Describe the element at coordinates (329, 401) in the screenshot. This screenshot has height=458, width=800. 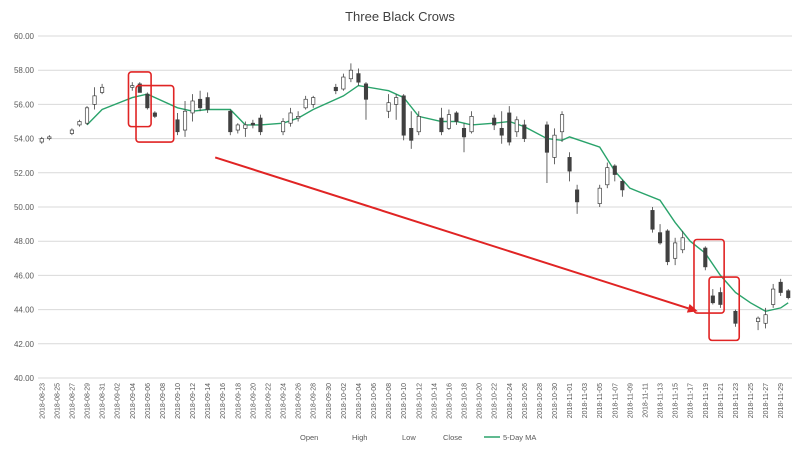
I see `x-tick-label: 2018-09-30` at that location.